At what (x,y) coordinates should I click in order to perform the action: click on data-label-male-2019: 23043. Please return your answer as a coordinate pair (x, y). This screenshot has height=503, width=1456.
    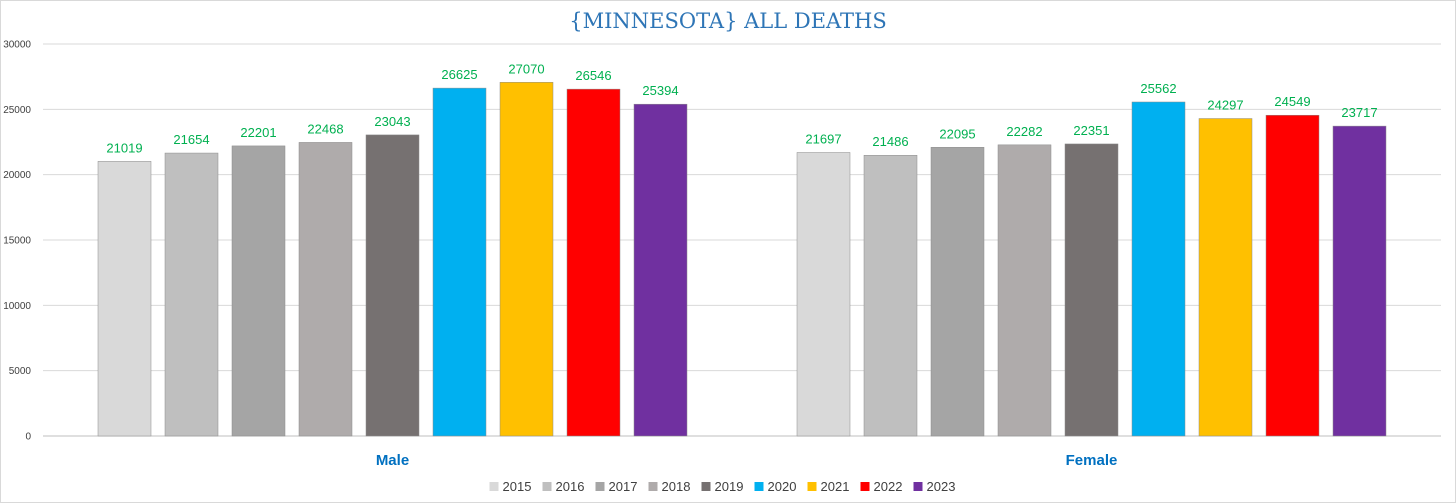
    Looking at the image, I should click on (392, 121).